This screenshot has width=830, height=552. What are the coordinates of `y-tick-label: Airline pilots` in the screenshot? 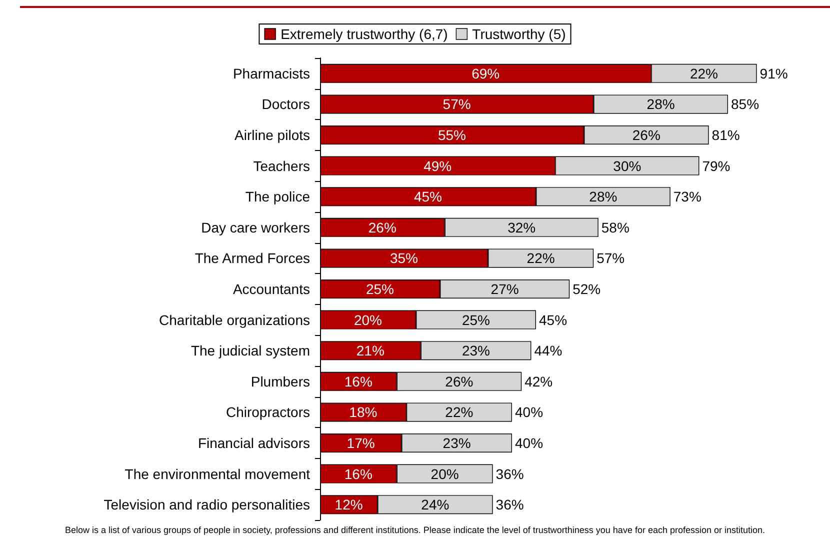 It's located at (272, 135).